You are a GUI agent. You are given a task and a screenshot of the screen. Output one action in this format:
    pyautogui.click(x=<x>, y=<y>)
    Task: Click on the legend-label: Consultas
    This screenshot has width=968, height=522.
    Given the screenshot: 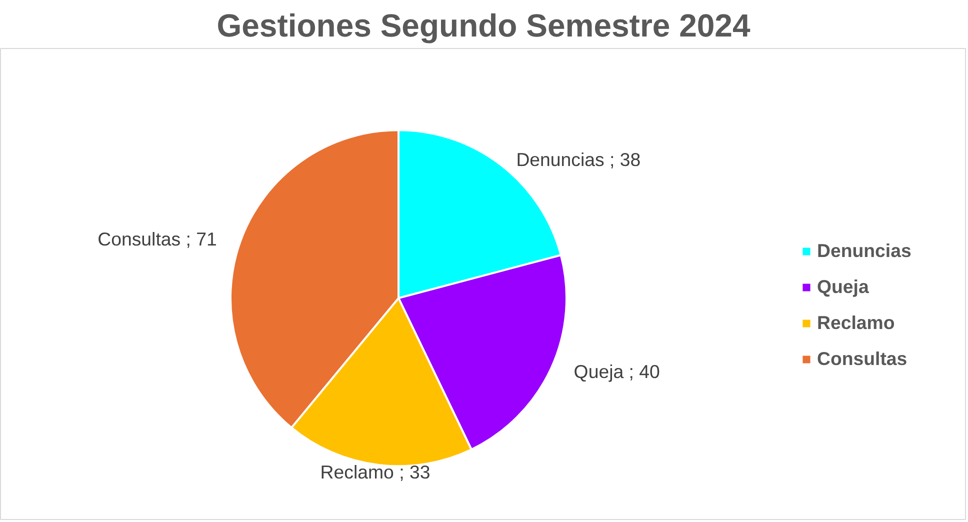 What is the action you would take?
    pyautogui.click(x=862, y=359)
    